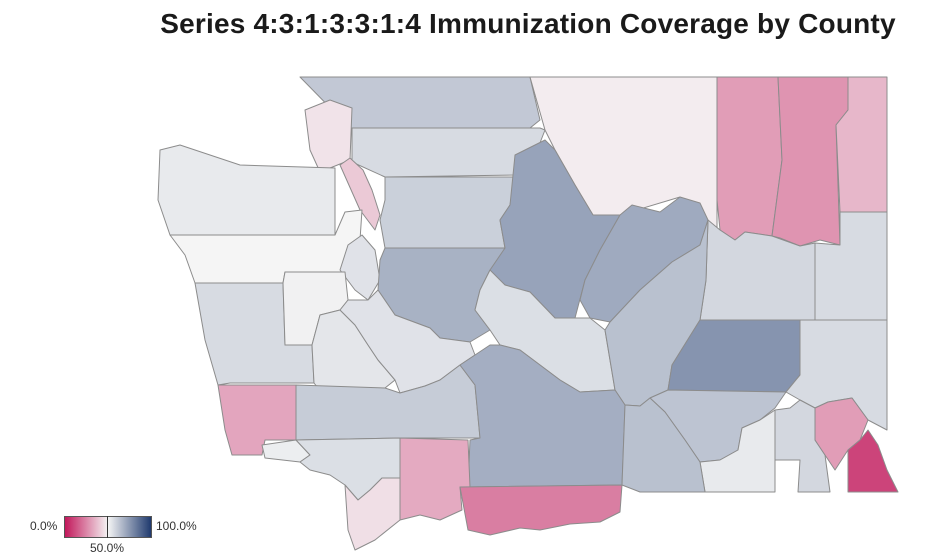 This screenshot has width=936, height=560. What do you see at coordinates (372, 514) in the screenshot?
I see `county-clark` at bounding box center [372, 514].